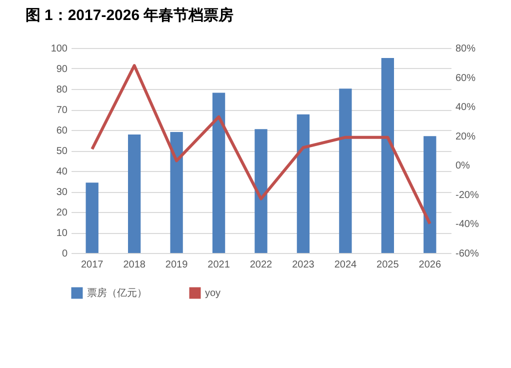 Image resolution: width=511 pixels, height=368 pixels. I want to click on x-tick-label: 2024, so click(346, 265).